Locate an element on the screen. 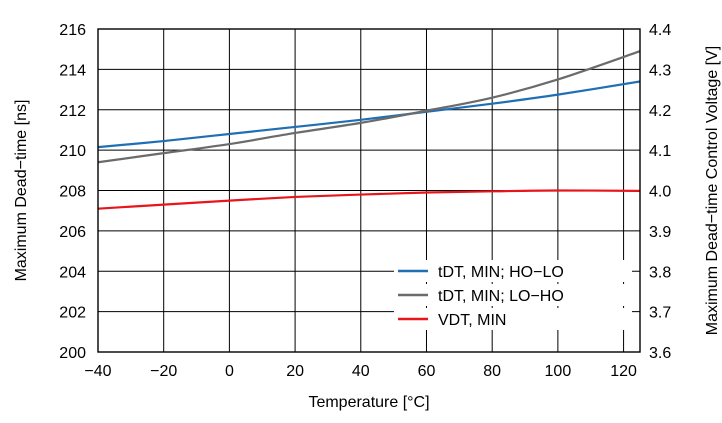  y2-tick-label: 3.7 is located at coordinates (660, 313).